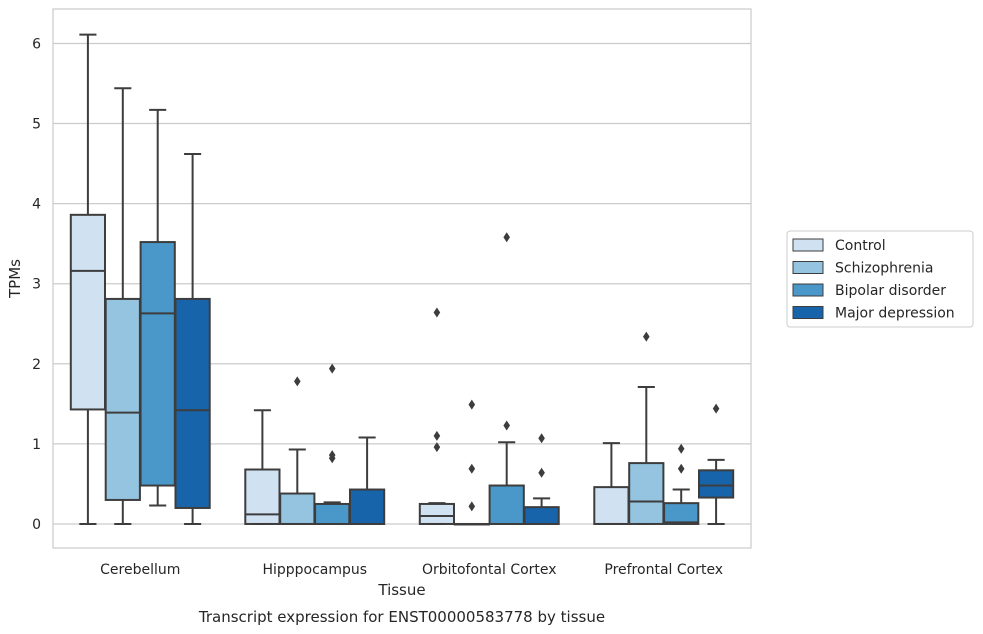  I want to click on x-axis-title: Tissue, so click(401, 590).